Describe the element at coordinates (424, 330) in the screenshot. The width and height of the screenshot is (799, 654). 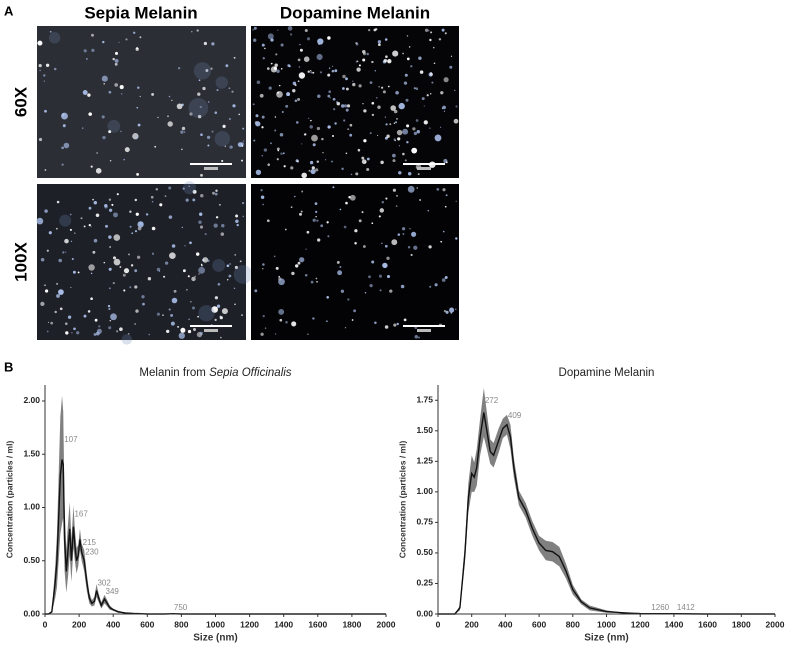
I see `scale-label` at that location.